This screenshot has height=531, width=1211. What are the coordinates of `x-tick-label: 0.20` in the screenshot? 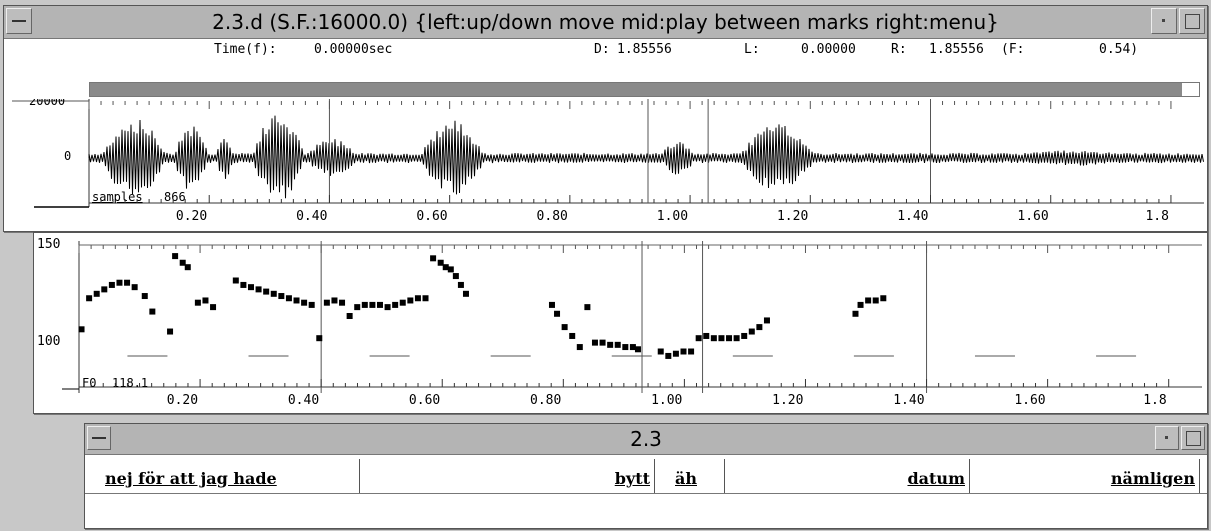 It's located at (191, 216).